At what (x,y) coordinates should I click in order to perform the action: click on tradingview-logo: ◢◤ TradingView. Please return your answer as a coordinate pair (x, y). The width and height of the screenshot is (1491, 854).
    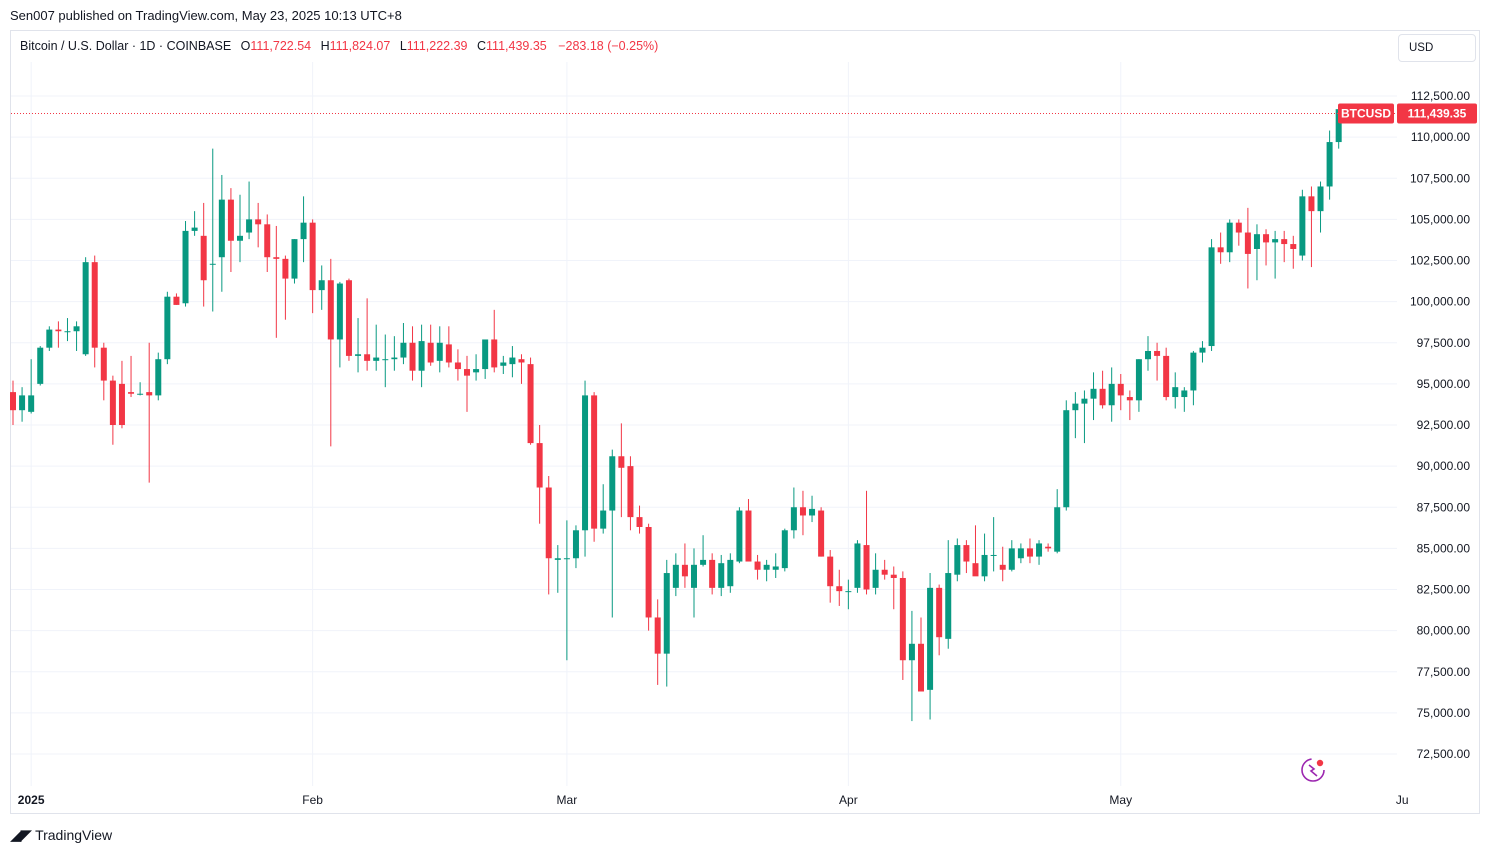
    Looking at the image, I should click on (61, 835).